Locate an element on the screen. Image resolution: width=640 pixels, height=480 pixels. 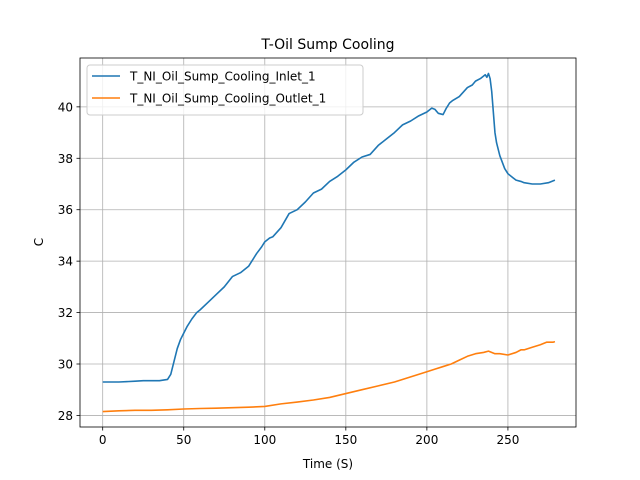
y-tick-label: 36 is located at coordinates (65, 210).